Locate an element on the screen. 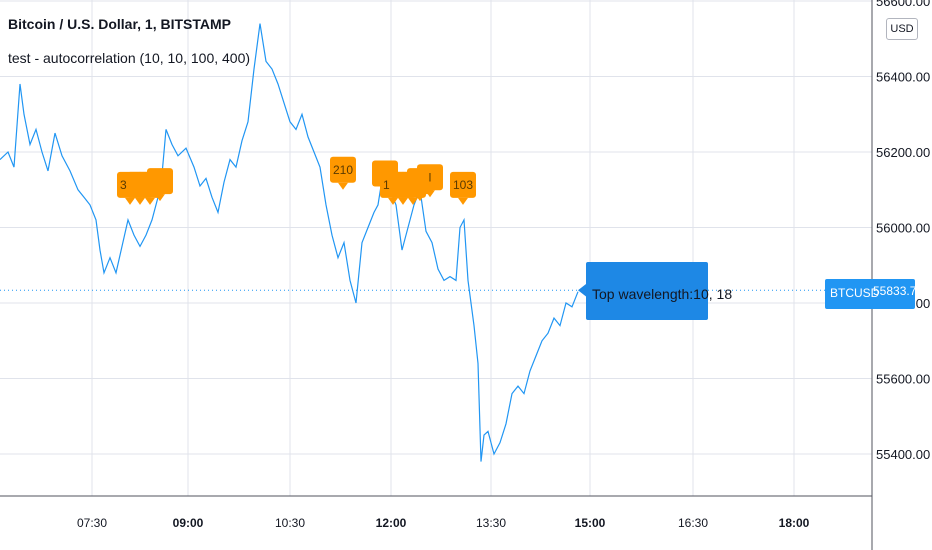  autocorrelation-marker: l is located at coordinates (430, 181).